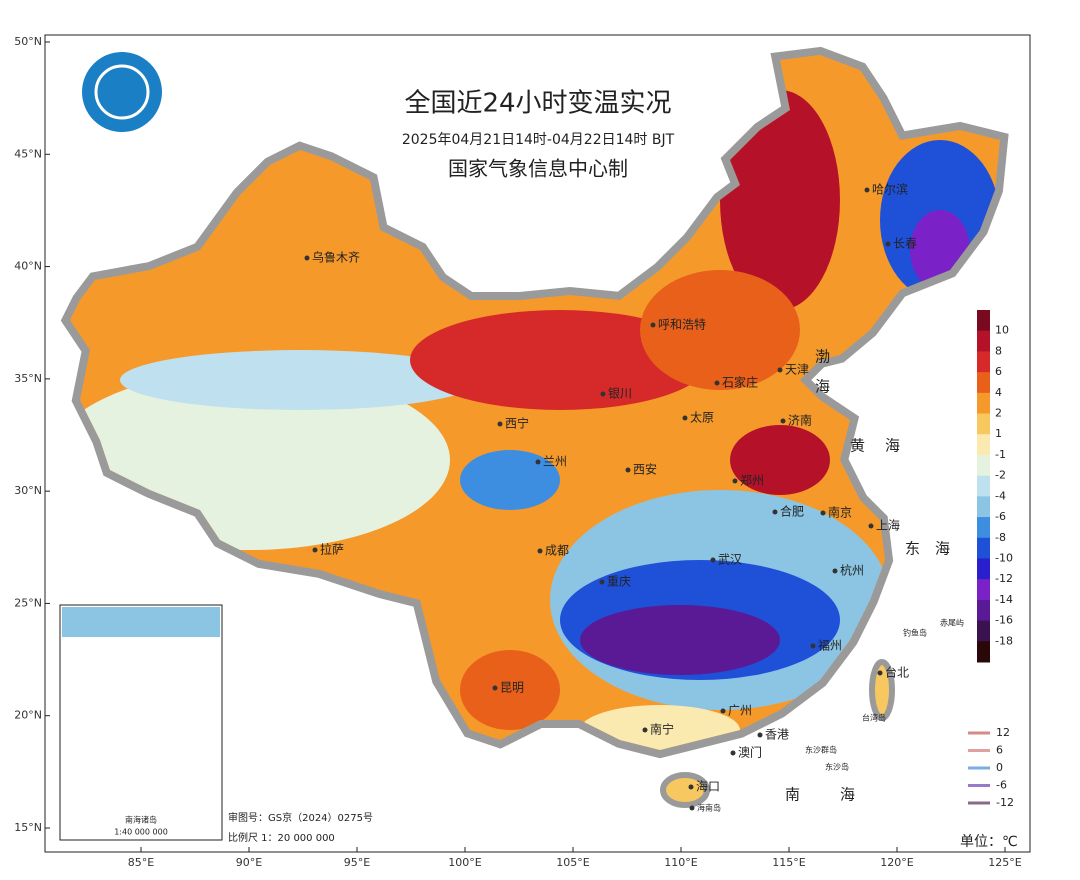  Describe the element at coordinates (1000, 516) in the screenshot. I see `colorbar-label: -6` at that location.